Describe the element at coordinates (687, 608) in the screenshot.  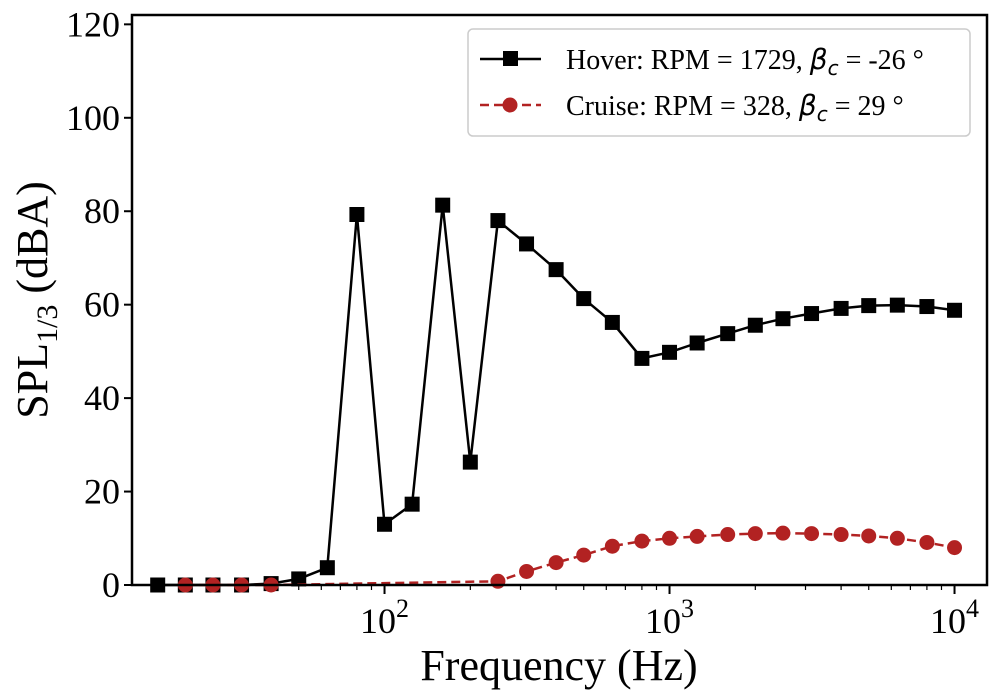
I see `x-tick-label-exp-1: 3` at that location.